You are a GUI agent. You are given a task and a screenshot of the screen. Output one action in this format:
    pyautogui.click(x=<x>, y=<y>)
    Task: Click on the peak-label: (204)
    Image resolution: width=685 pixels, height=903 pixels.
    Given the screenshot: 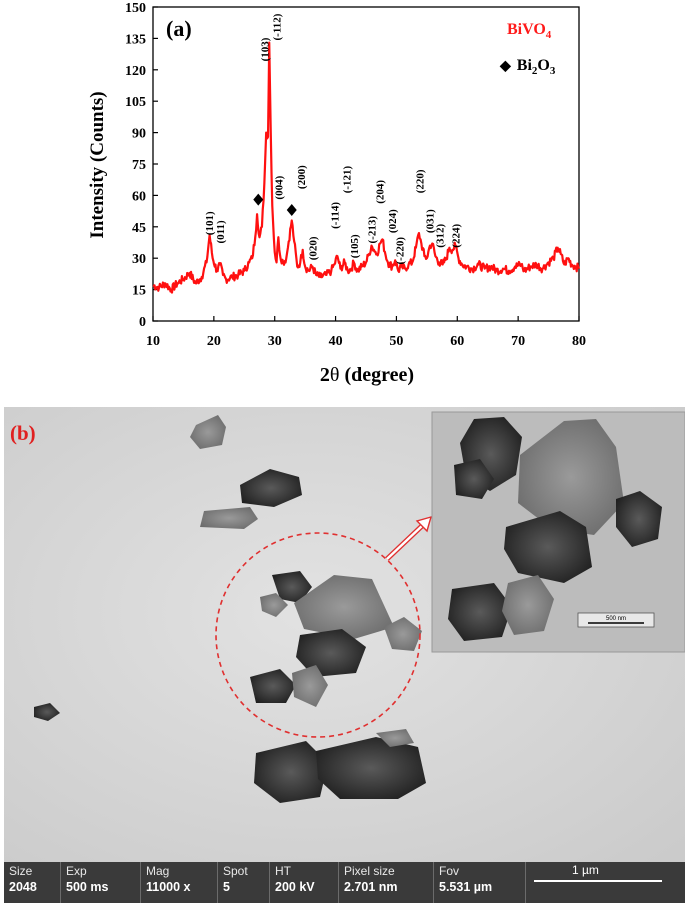 What is the action you would take?
    pyautogui.click(x=380, y=192)
    